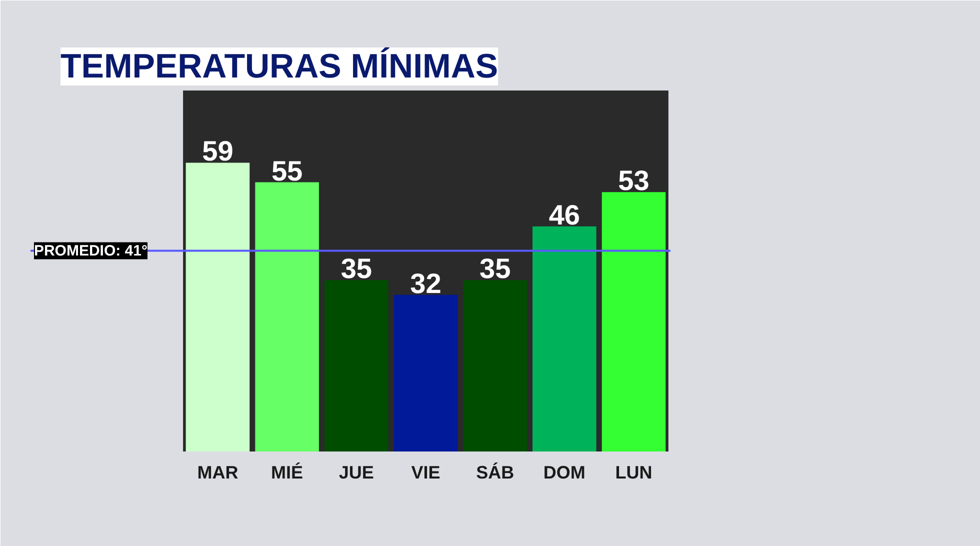 The image size is (980, 546). Describe the element at coordinates (426, 283) in the screenshot. I see `data-label: 32` at that location.